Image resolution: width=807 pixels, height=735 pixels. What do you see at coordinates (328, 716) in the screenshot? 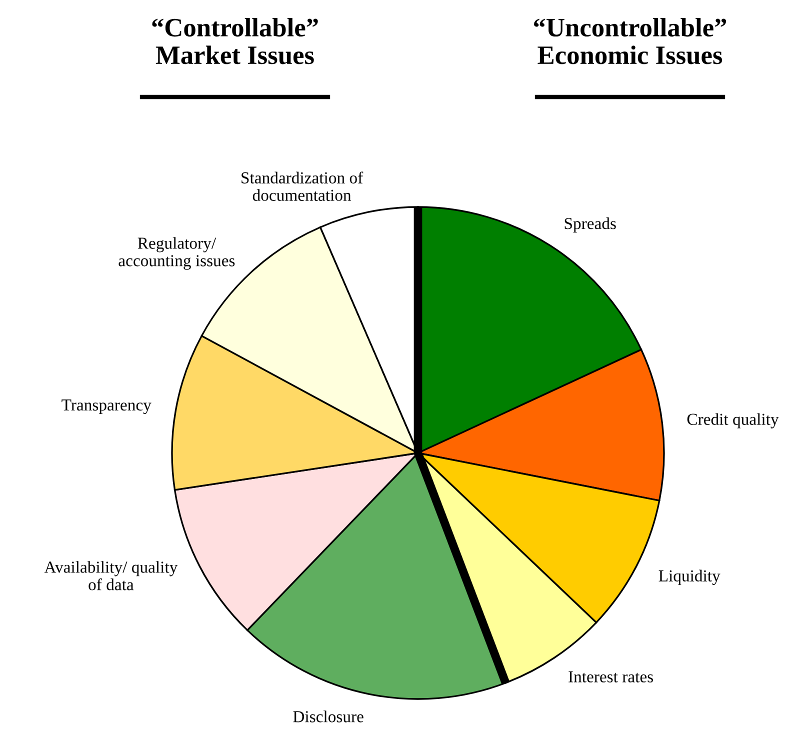
I see `slice-label: Disclosure` at bounding box center [328, 716].